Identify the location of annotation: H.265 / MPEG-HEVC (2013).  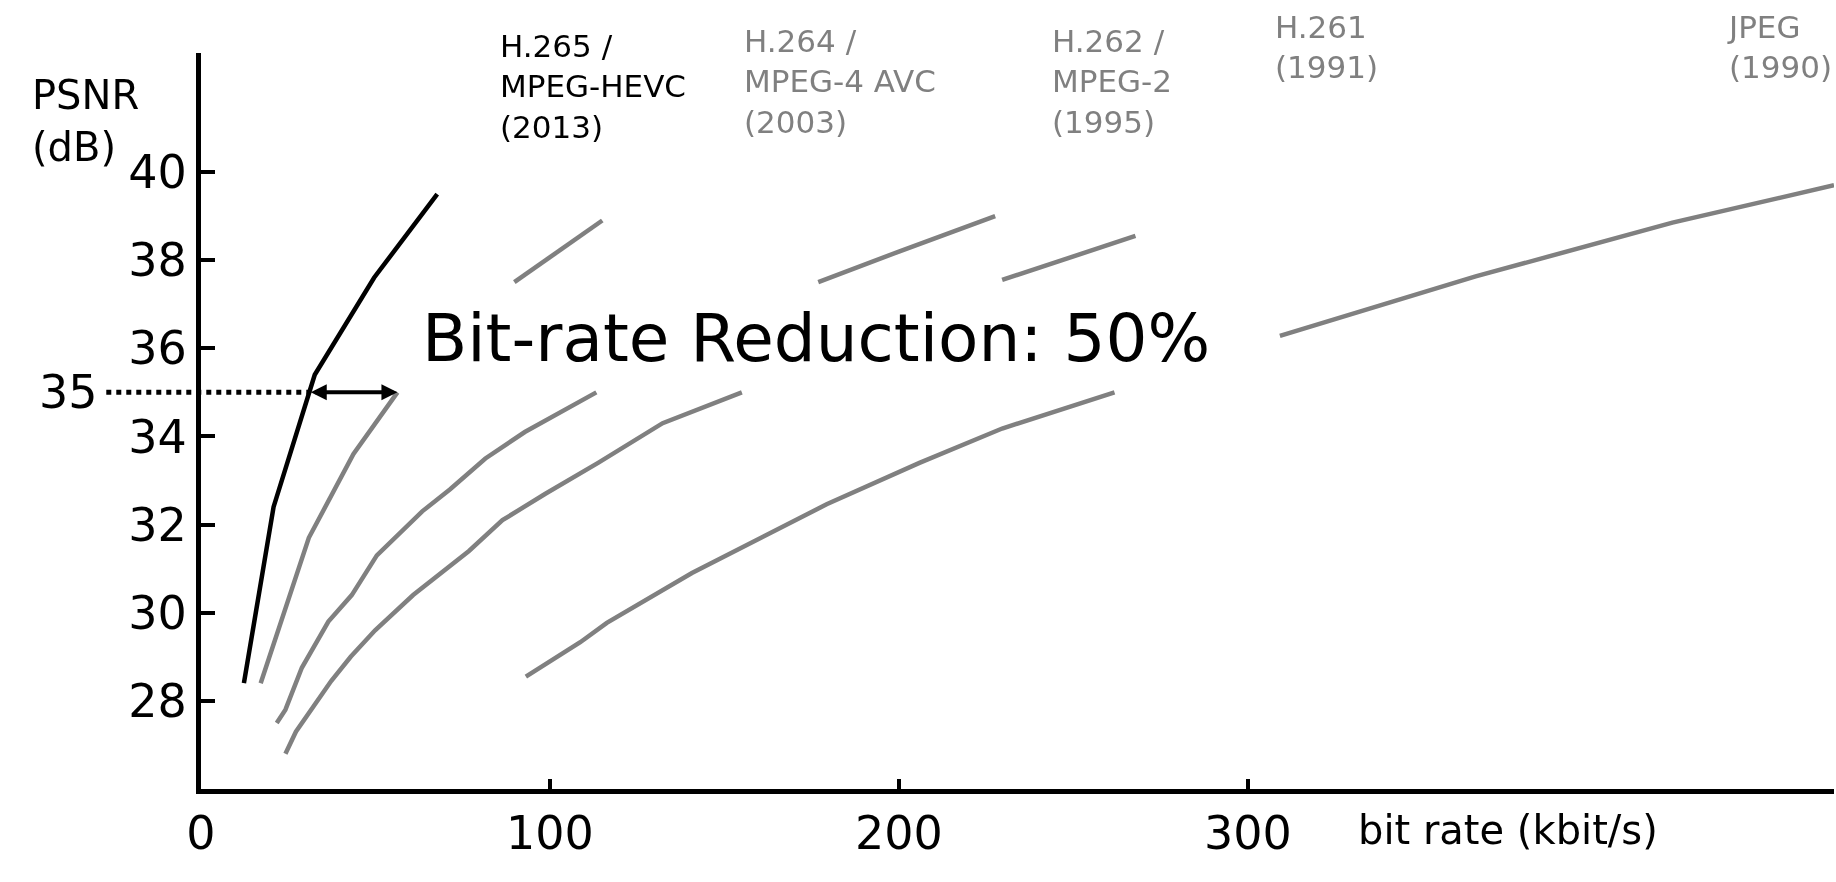
(593, 86).